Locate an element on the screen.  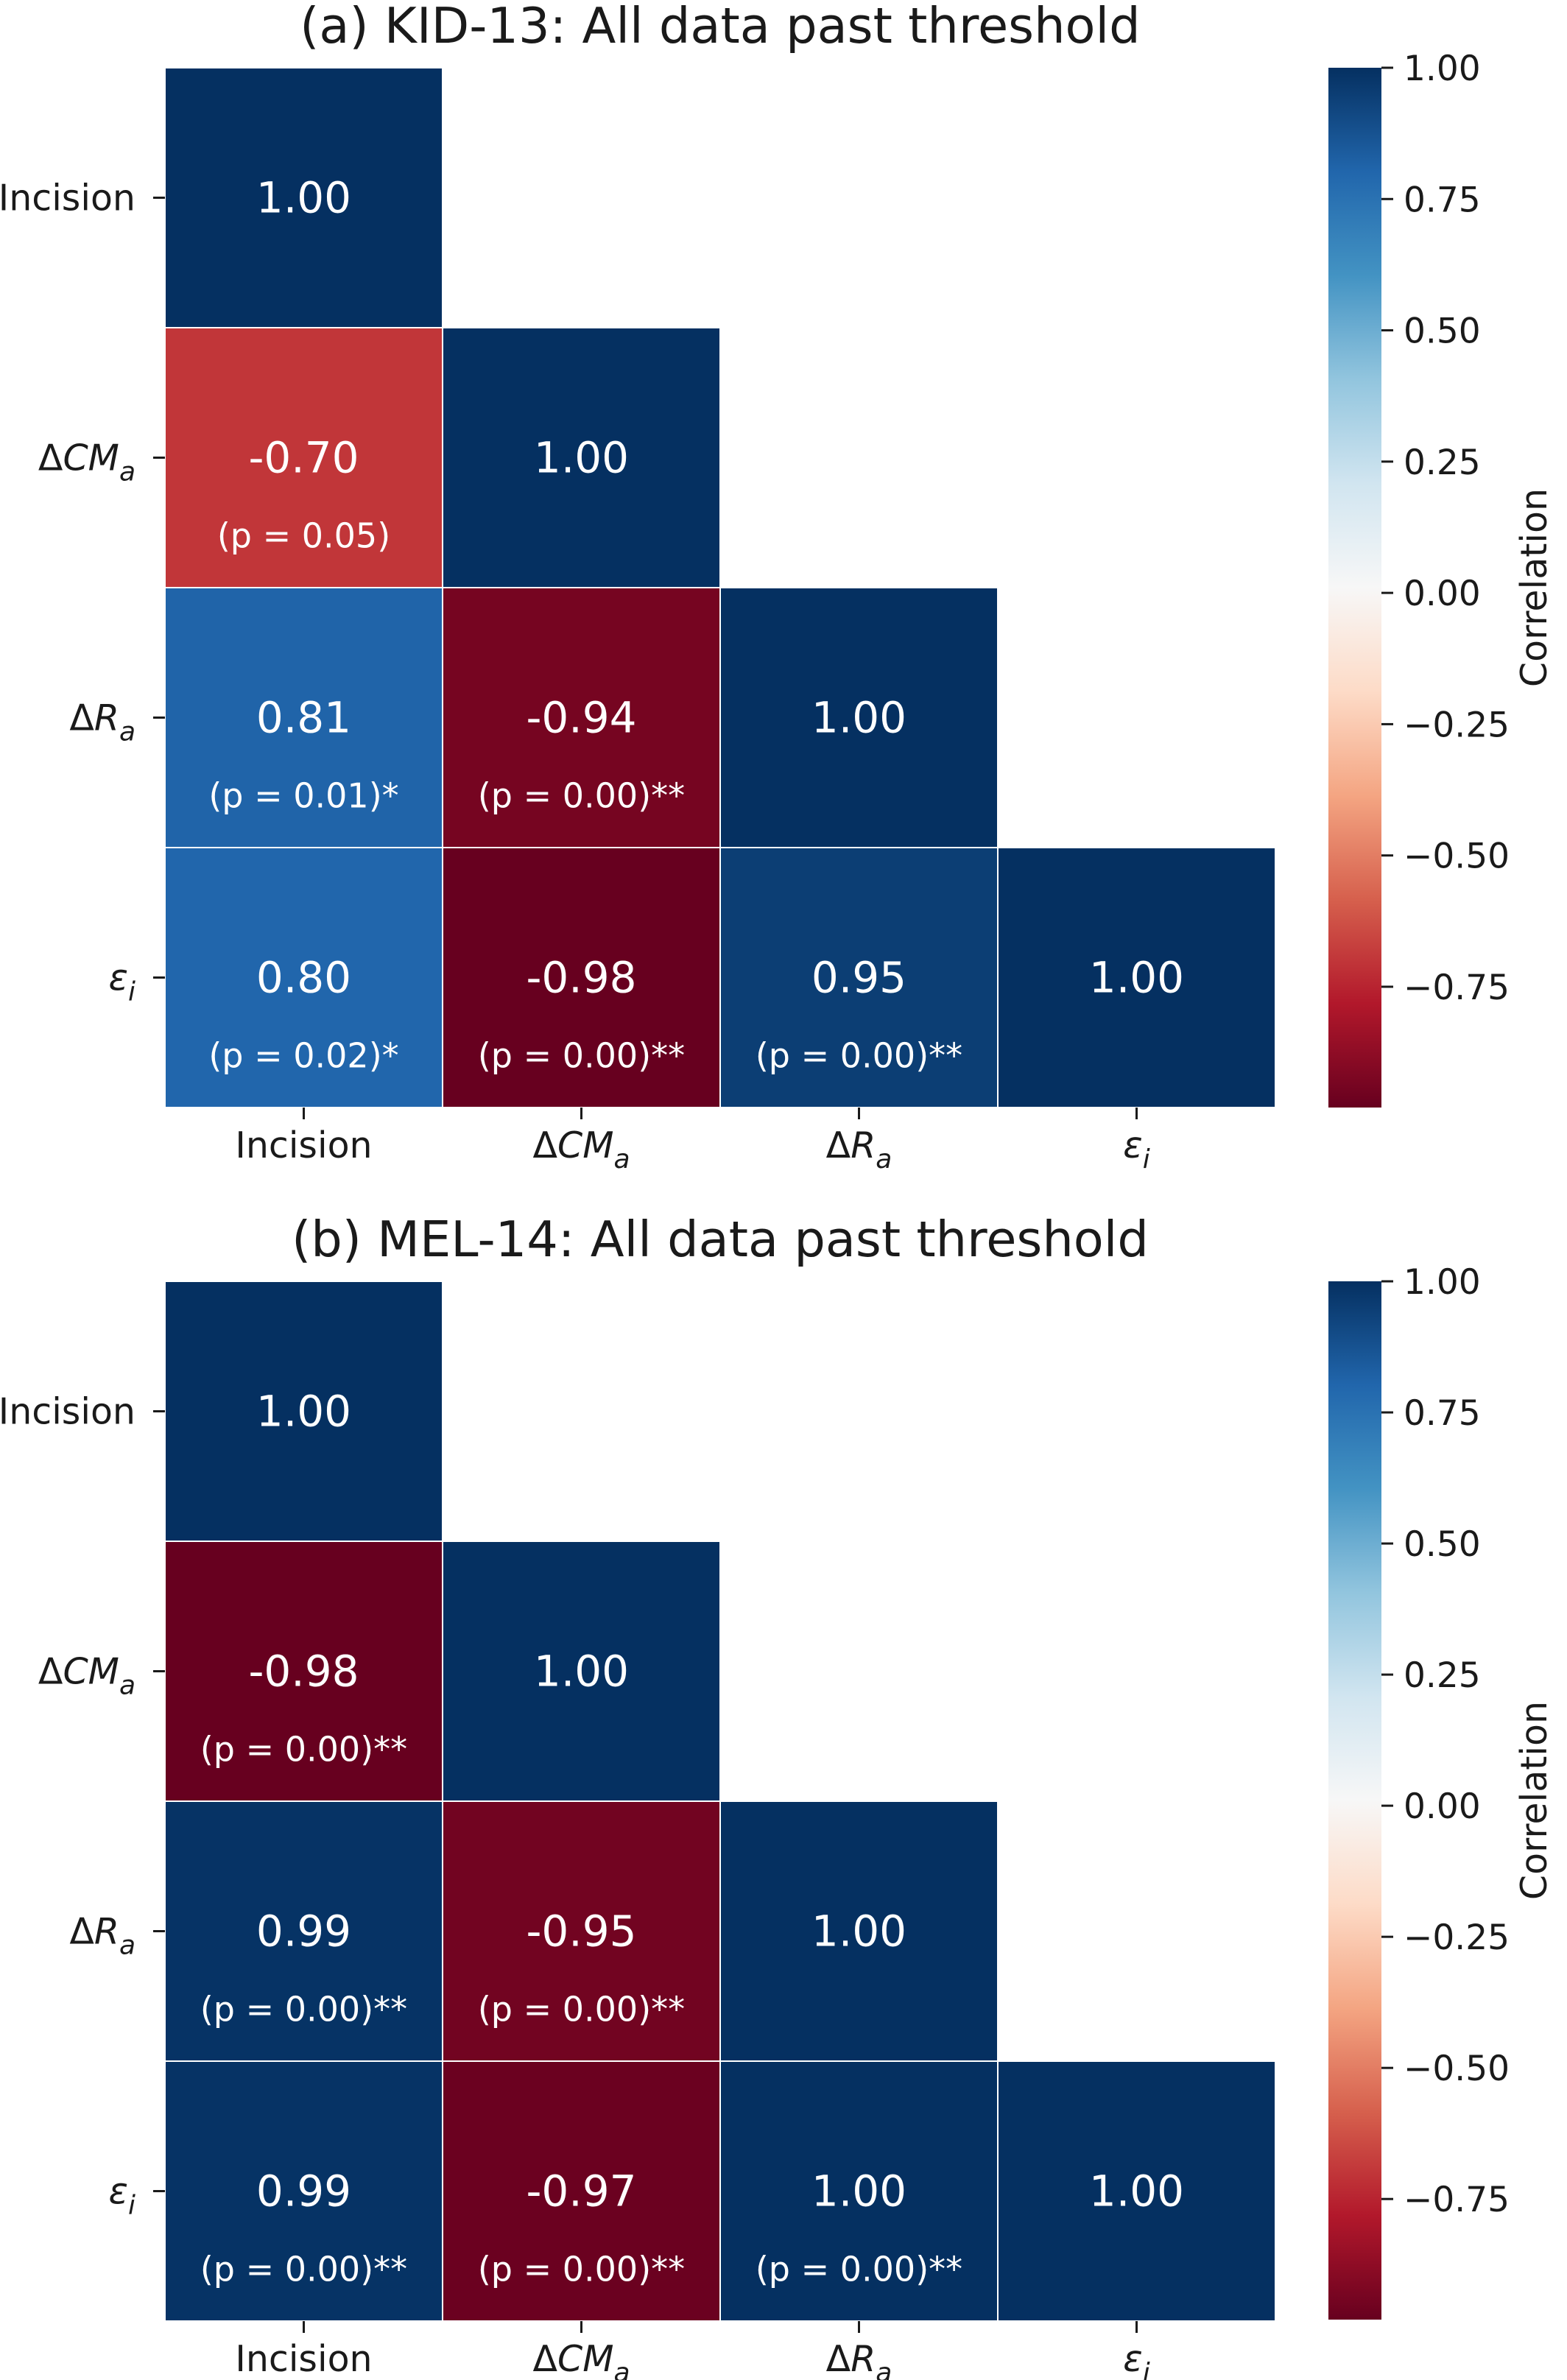
cell-value-label: 0.99 is located at coordinates (303, 2191).